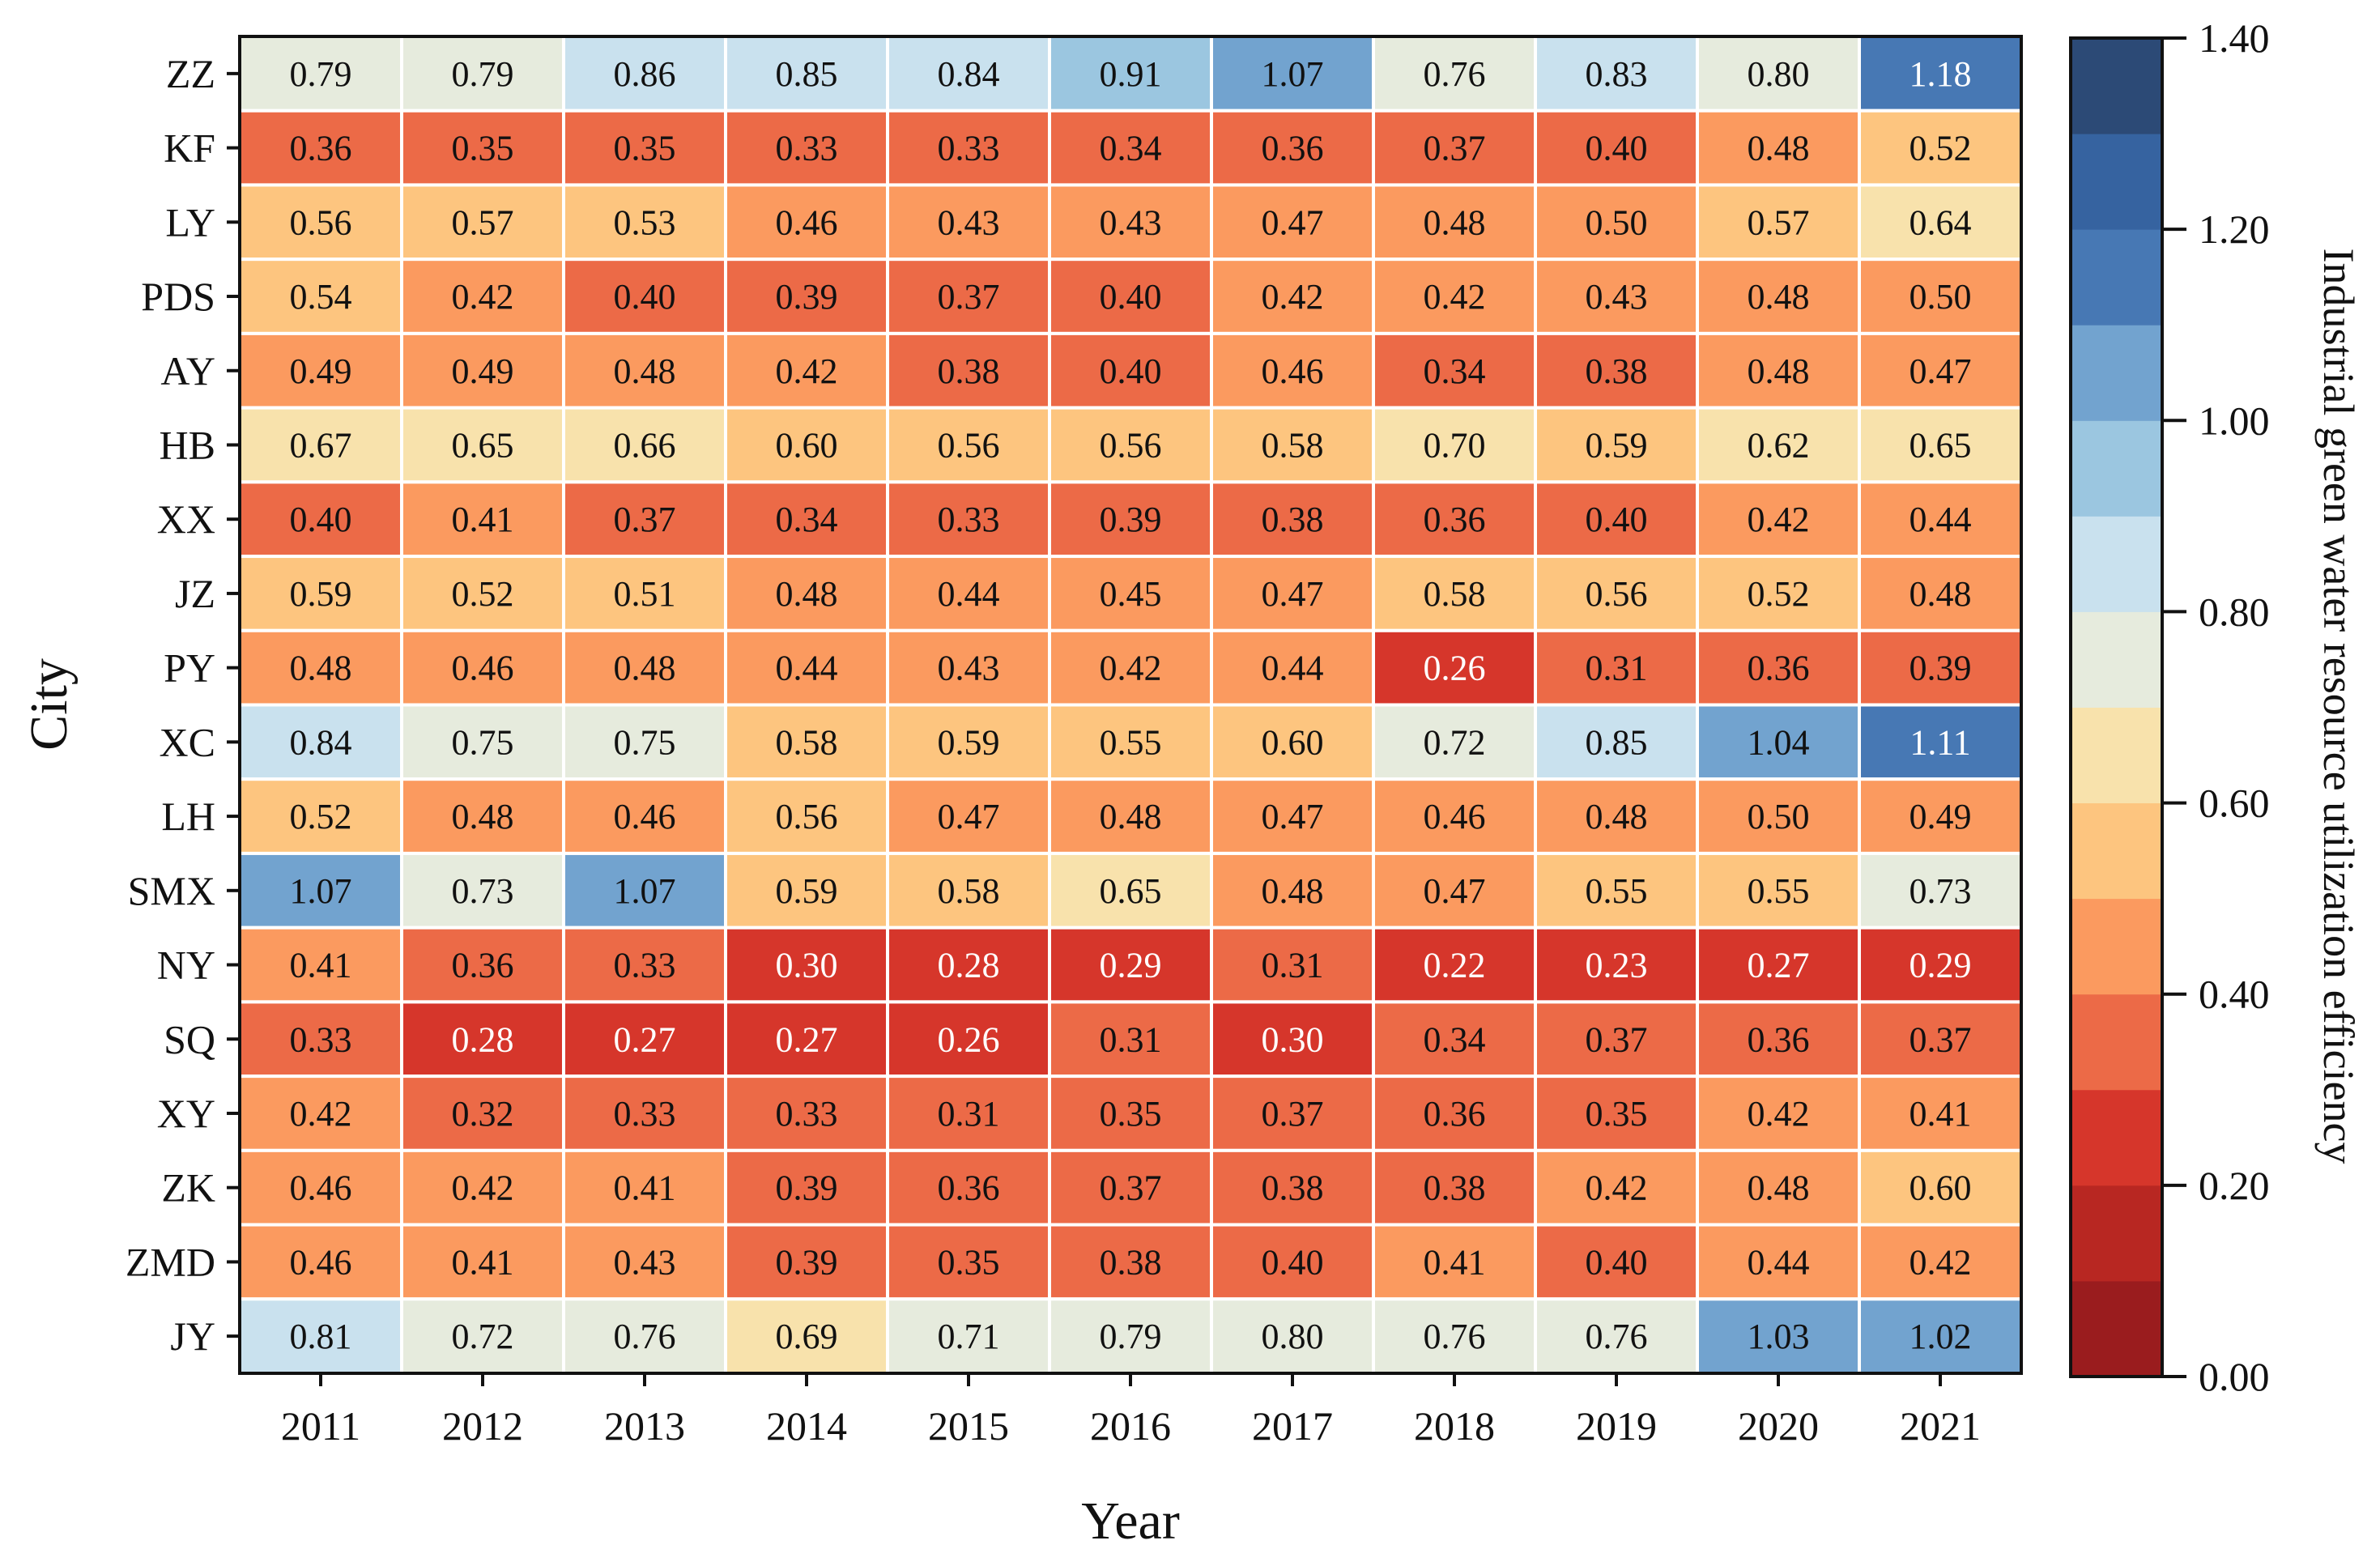 This screenshot has height=1549, width=2380. What do you see at coordinates (1131, 965) in the screenshot?
I see `cell-value-label: 0.29` at bounding box center [1131, 965].